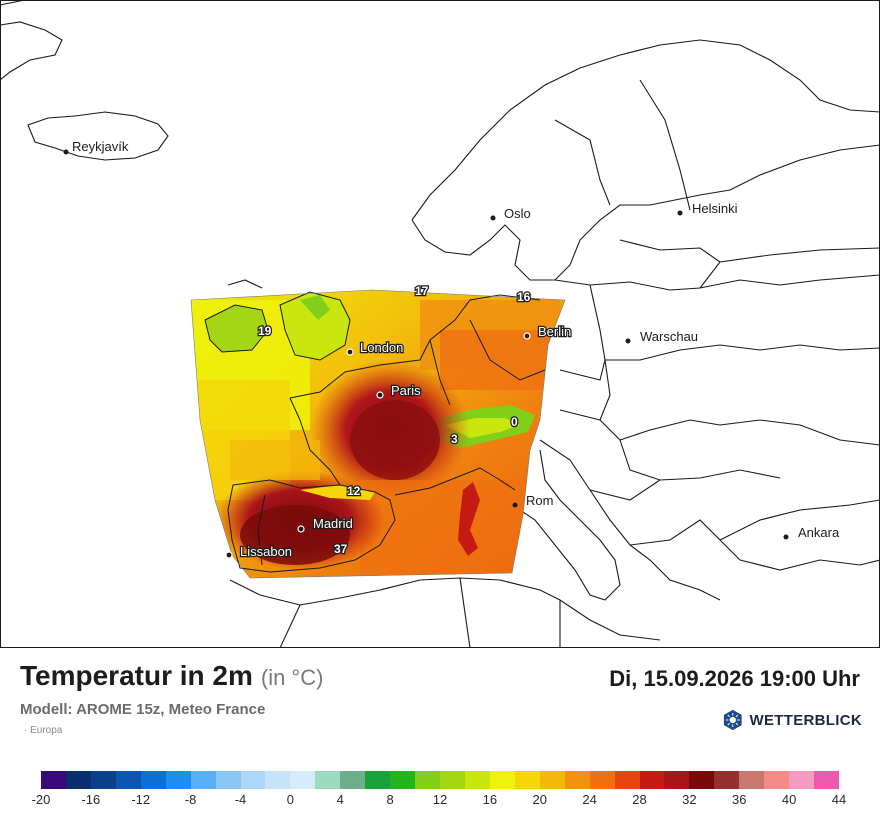 The width and height of the screenshot is (880, 830). I want to click on city-label-oslo: Oslo, so click(517, 213).